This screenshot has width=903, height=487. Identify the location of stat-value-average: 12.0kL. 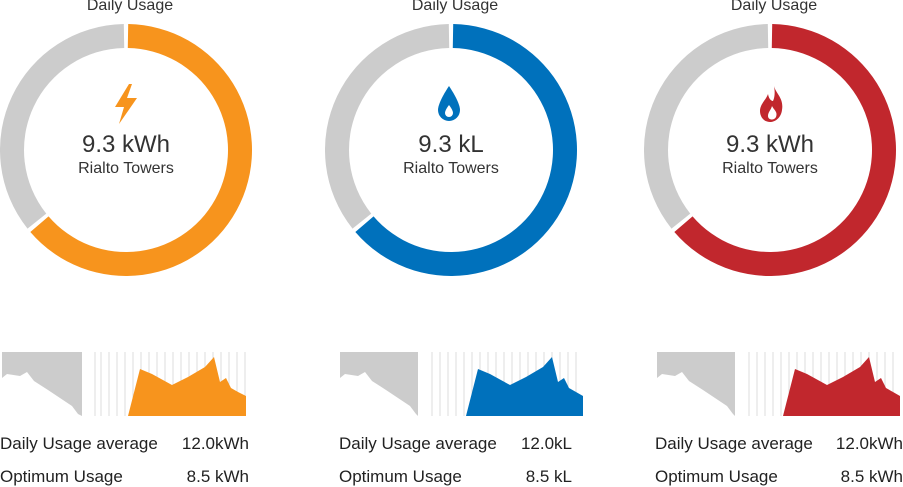
(546, 444).